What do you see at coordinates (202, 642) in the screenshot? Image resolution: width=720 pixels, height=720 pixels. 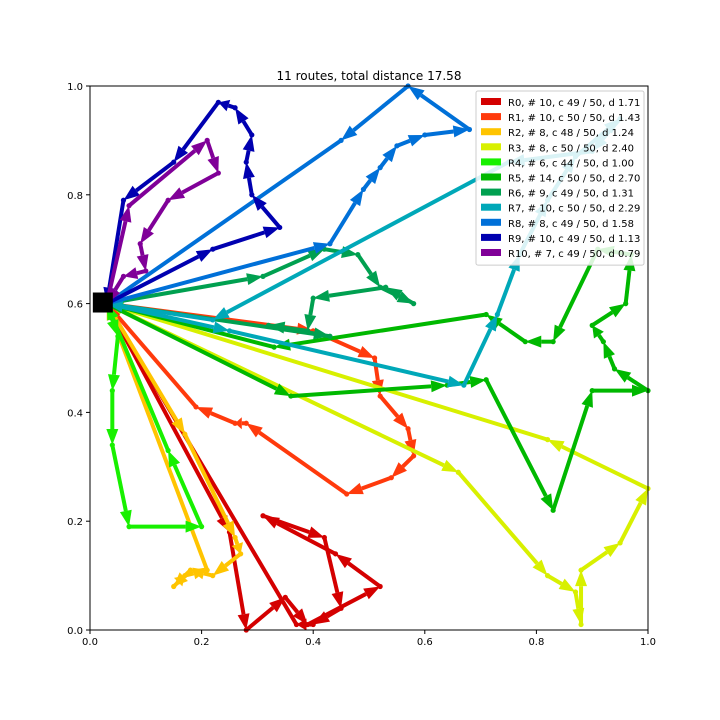 I see `x-tick-label: 0.2` at bounding box center [202, 642].